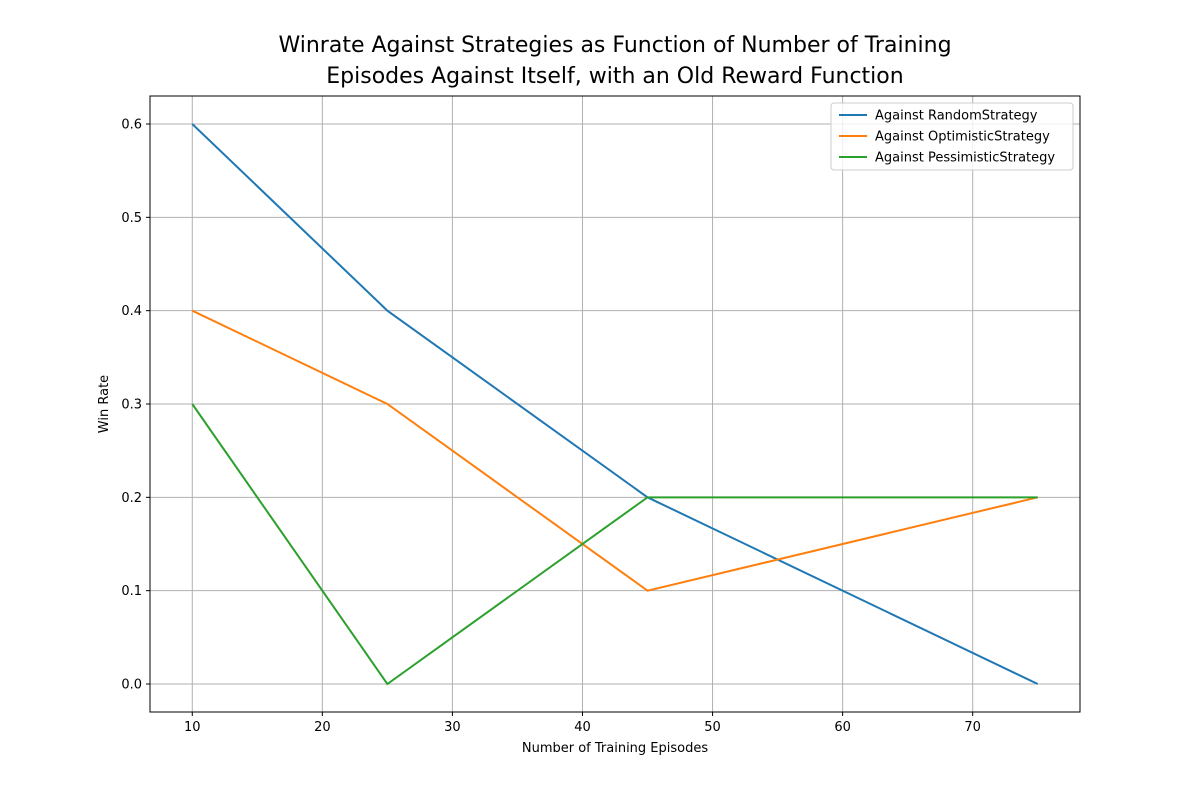  I want to click on legend-box, so click(952, 136).